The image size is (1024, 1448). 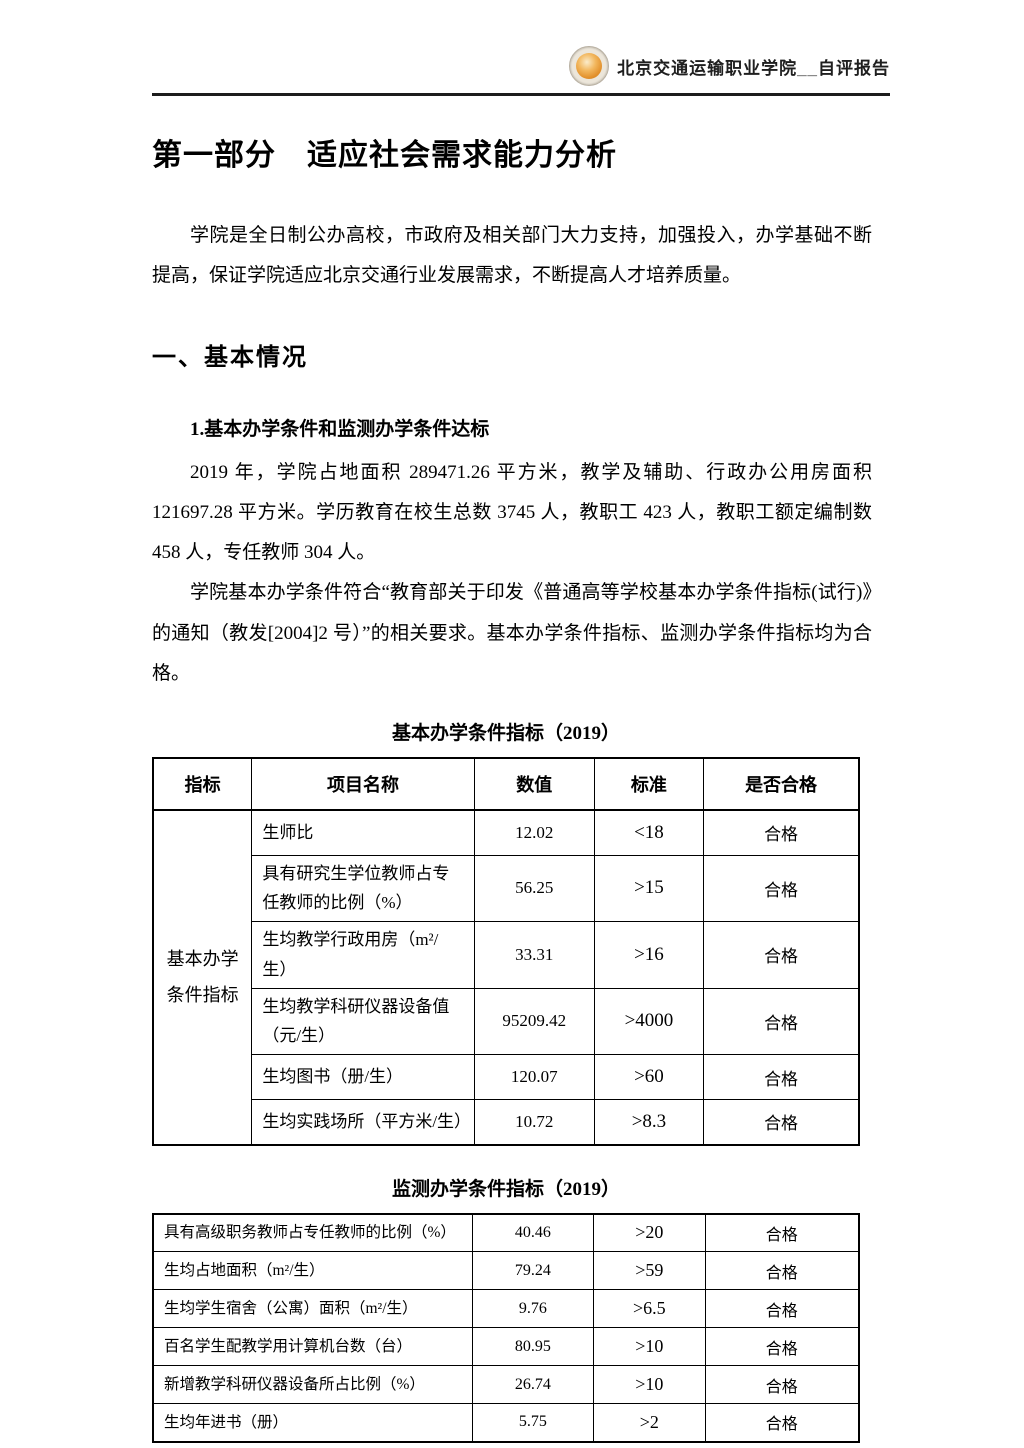 I want to click on table-row: 生均图书（册/生） 120.07 >60 合格, so click(x=506, y=1077).